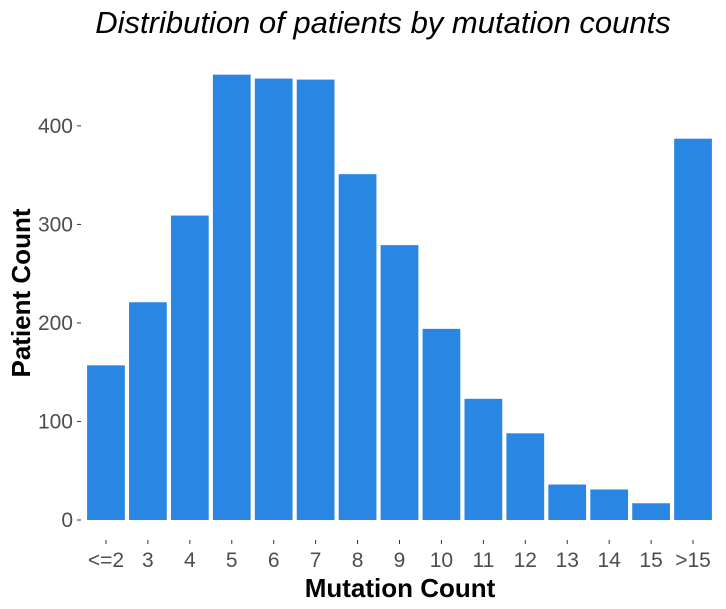 The height and width of the screenshot is (609, 726). What do you see at coordinates (693, 560) in the screenshot?
I see `x-tick-label-14: >15` at bounding box center [693, 560].